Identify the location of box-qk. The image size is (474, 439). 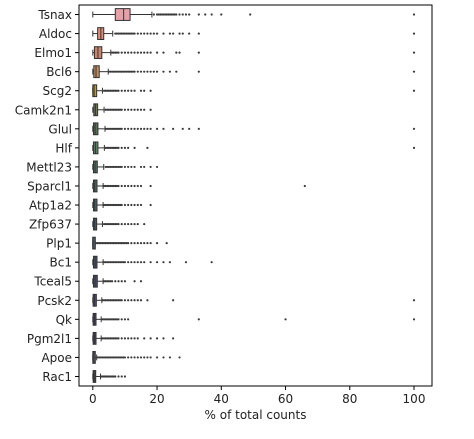
(254, 319).